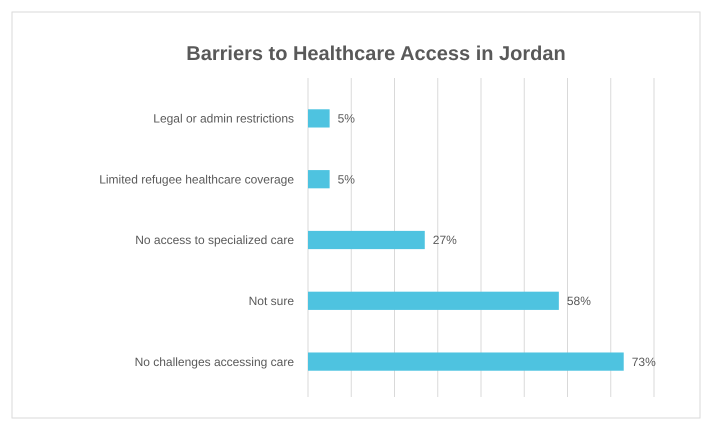  What do you see at coordinates (445, 240) in the screenshot?
I see `data-label: 27%` at bounding box center [445, 240].